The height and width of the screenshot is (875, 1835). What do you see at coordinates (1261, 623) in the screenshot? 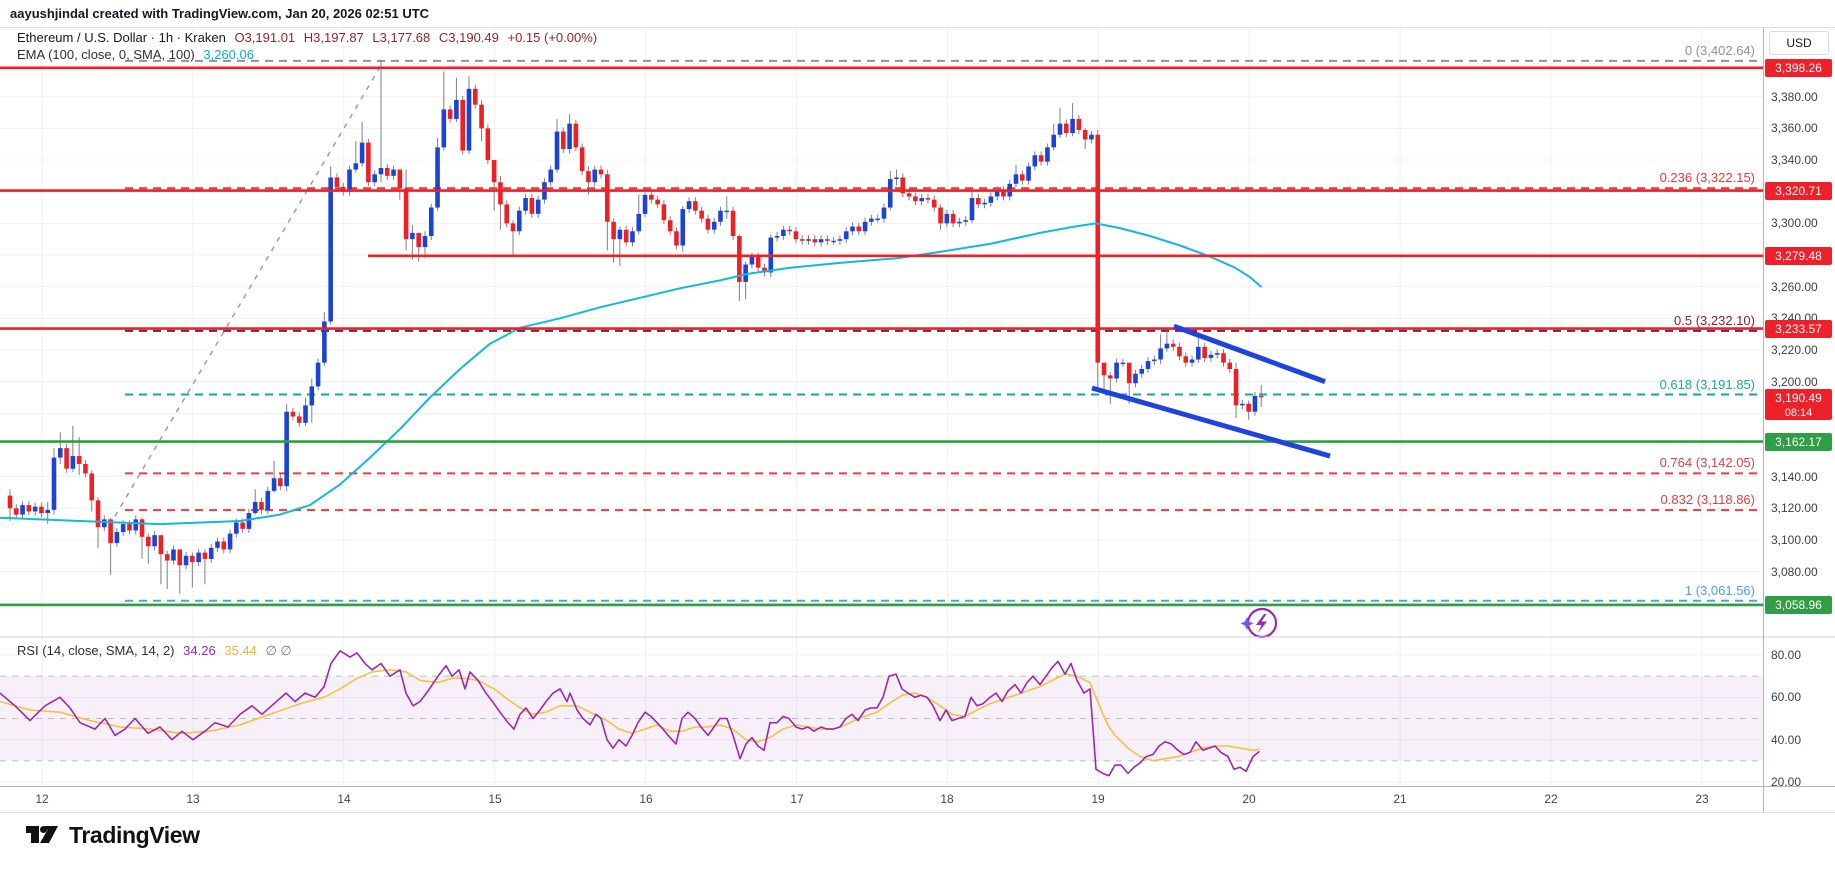
I see `lightning-bolt-icon` at bounding box center [1261, 623].